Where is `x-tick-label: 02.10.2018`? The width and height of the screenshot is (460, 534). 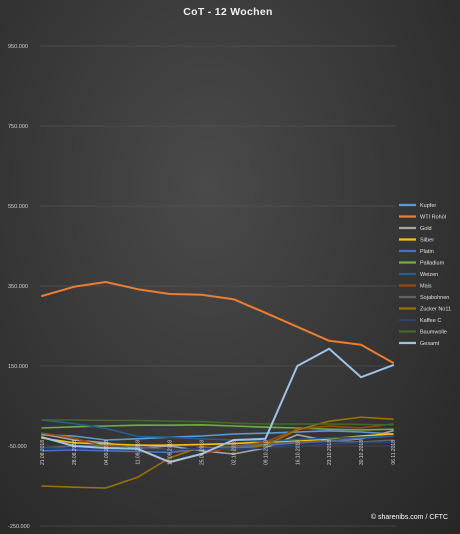 x-tick-label: 02.10.2018 is located at coordinates (234, 452).